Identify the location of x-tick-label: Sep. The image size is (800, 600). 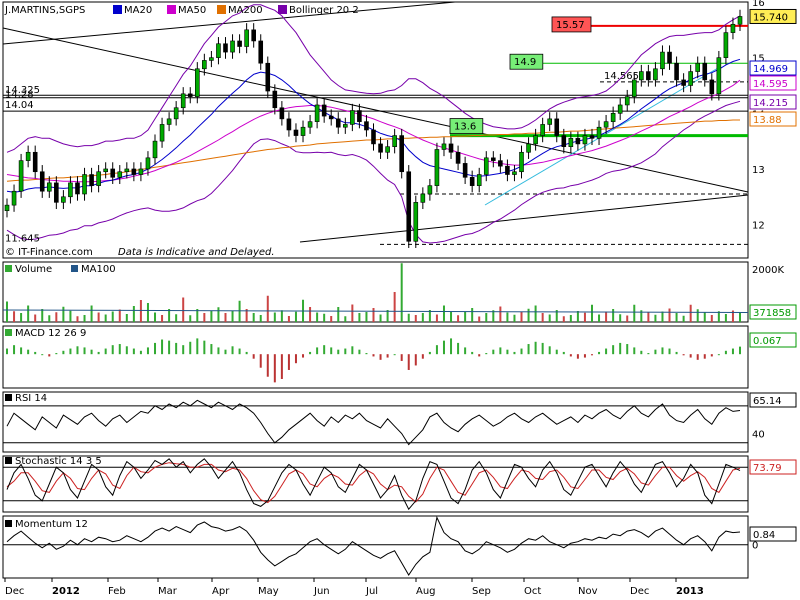
(481, 591).